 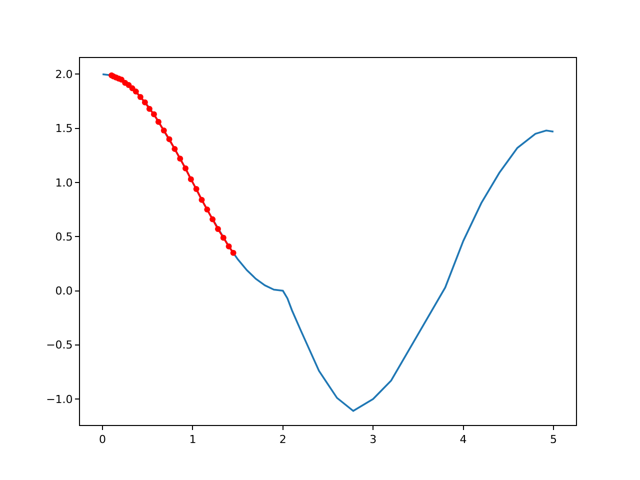 I want to click on y-tick-label: 1.5, so click(x=64, y=129).